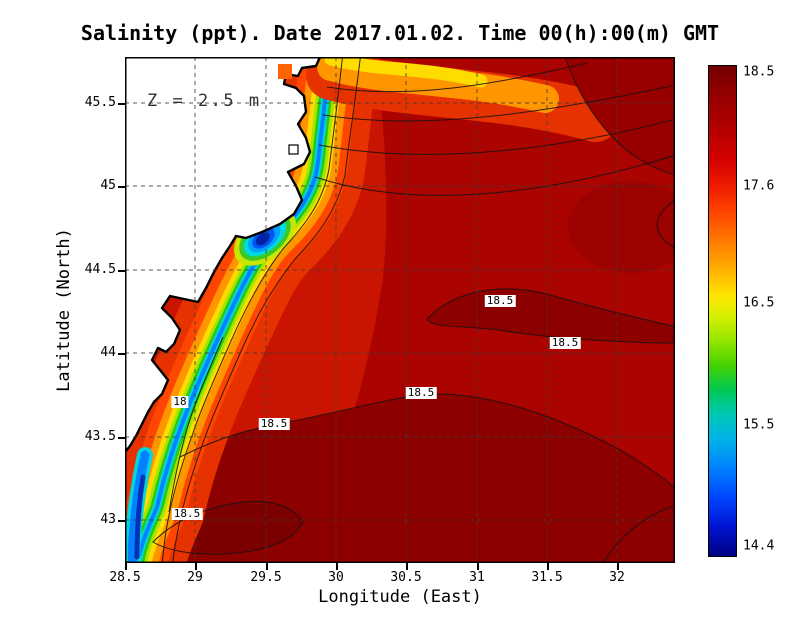 The width and height of the screenshot is (800, 618). Describe the element at coordinates (108, 519) in the screenshot. I see `y-tick-label: 43` at that location.